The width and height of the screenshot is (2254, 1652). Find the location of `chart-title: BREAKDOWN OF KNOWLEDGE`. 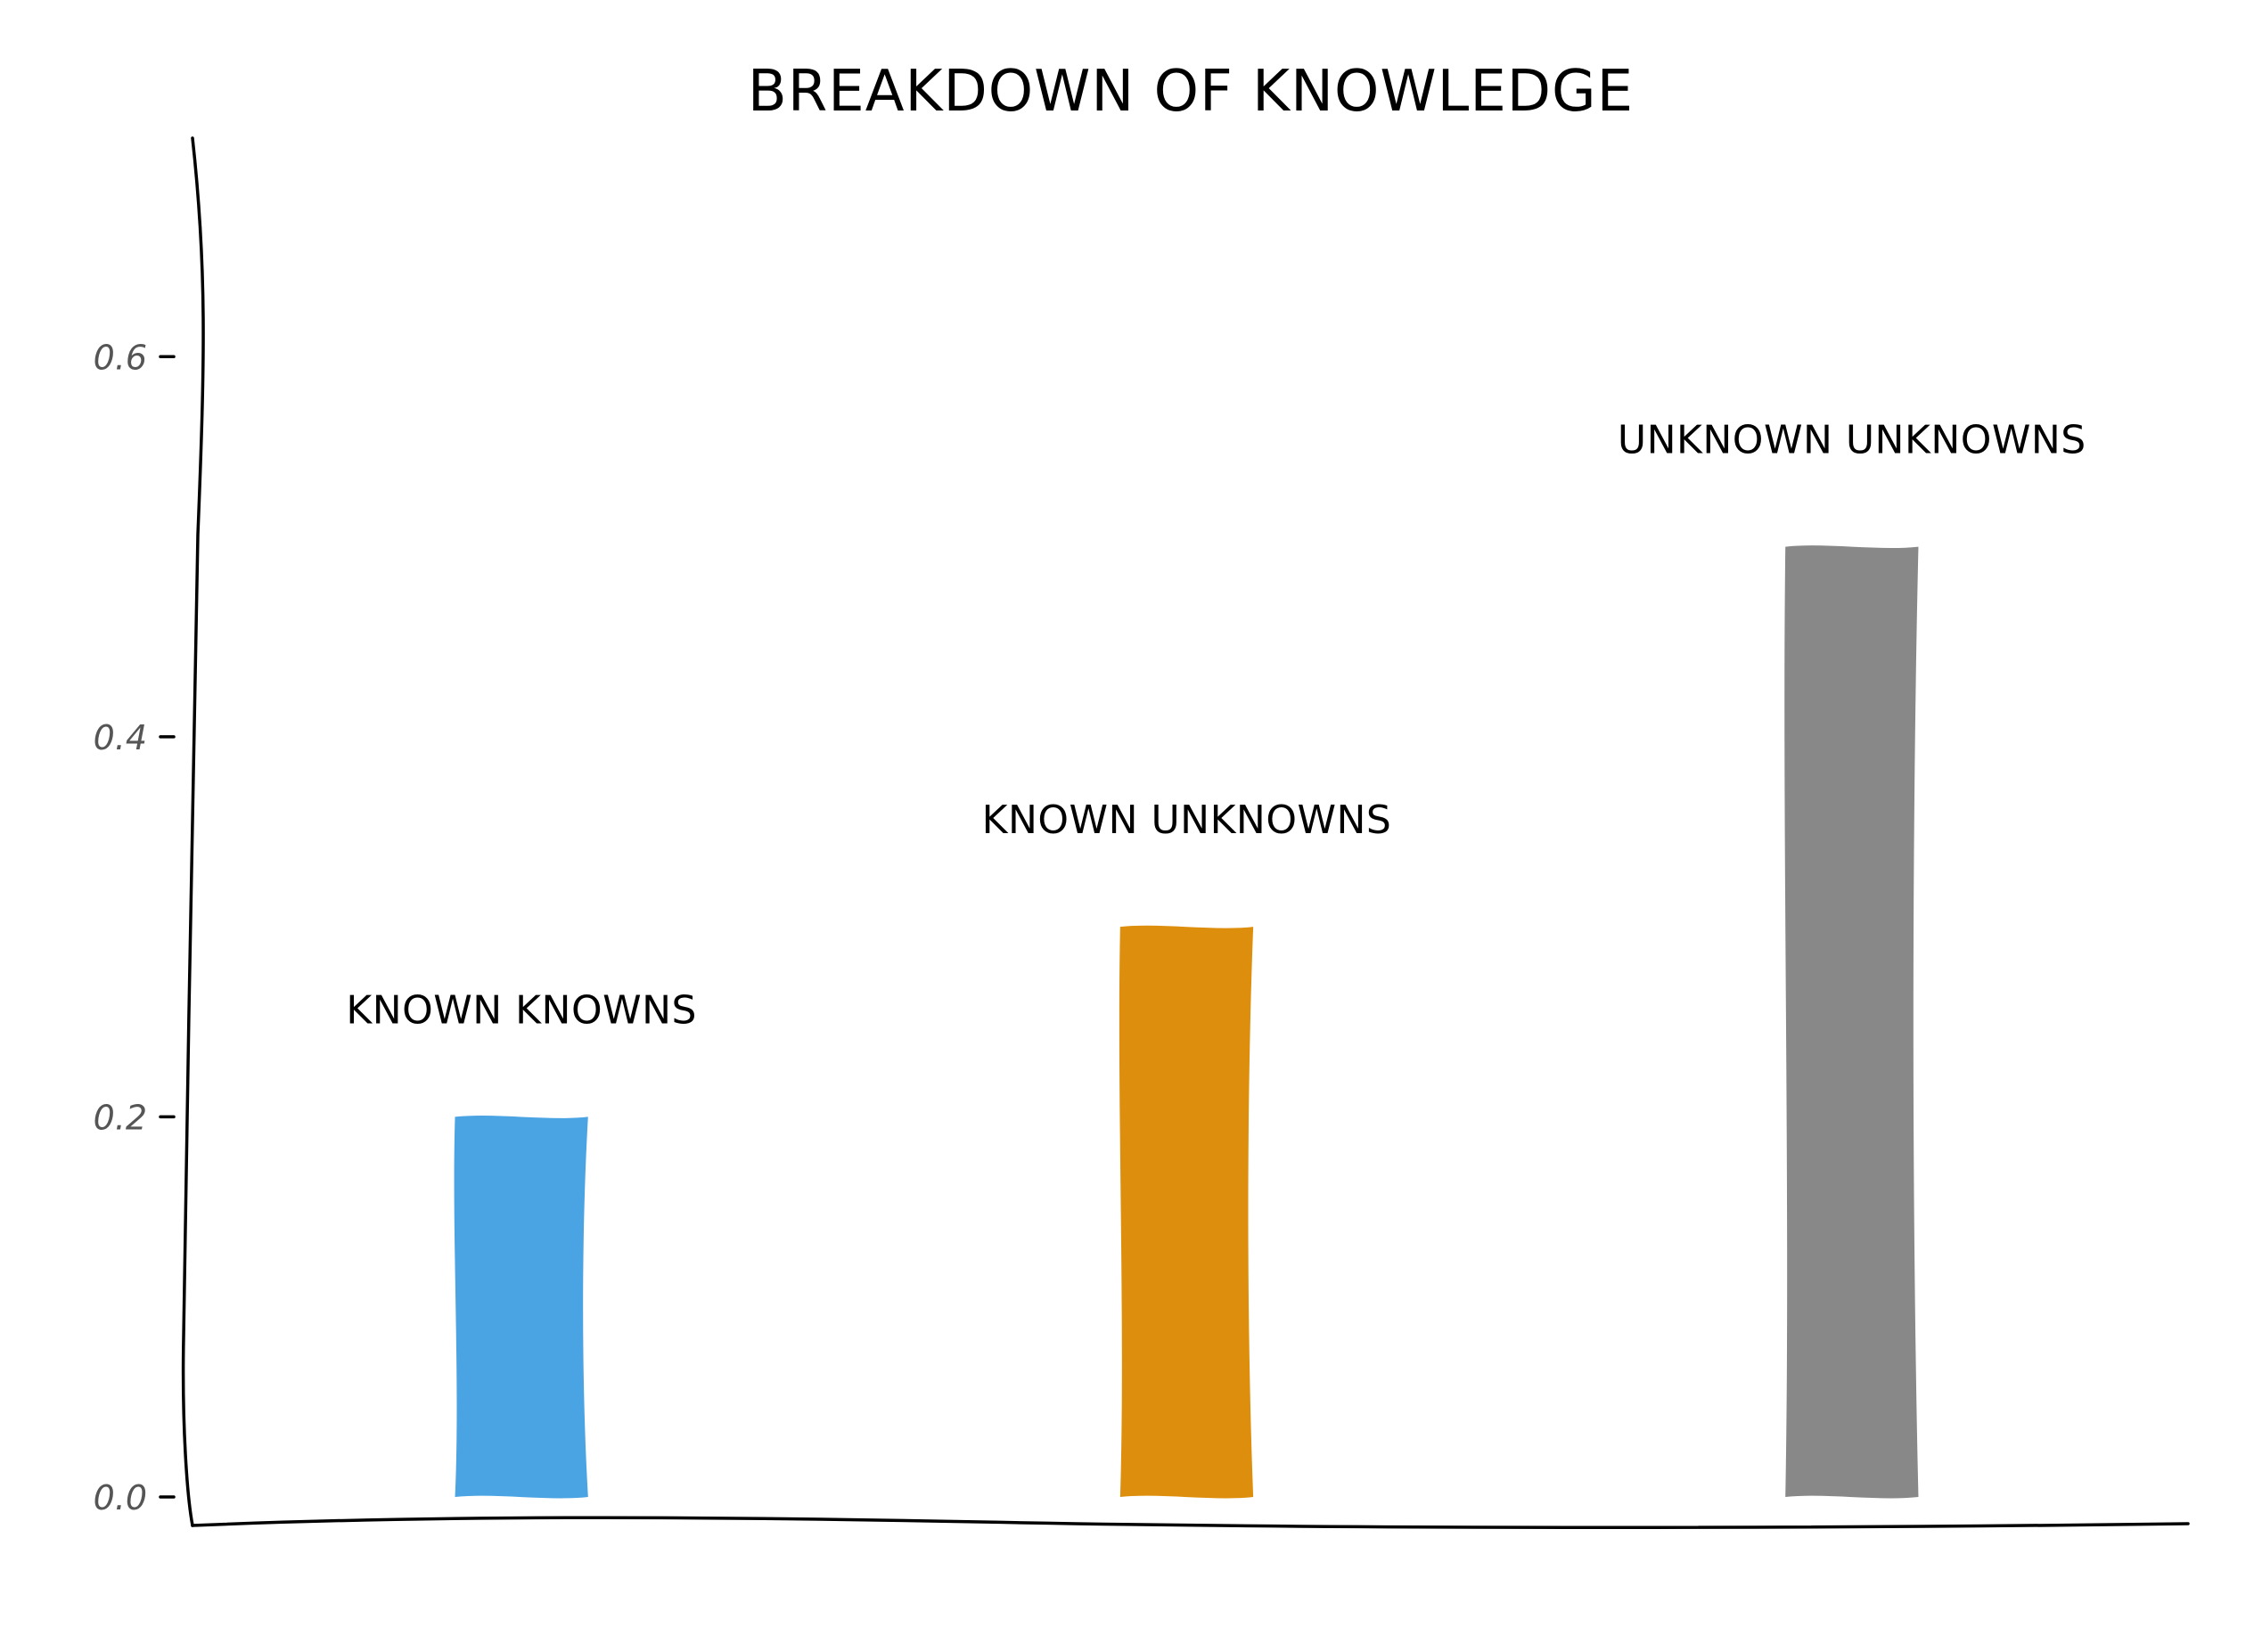

chart-title: BREAKDOWN OF KNOWLEDGE is located at coordinates (1191, 92).